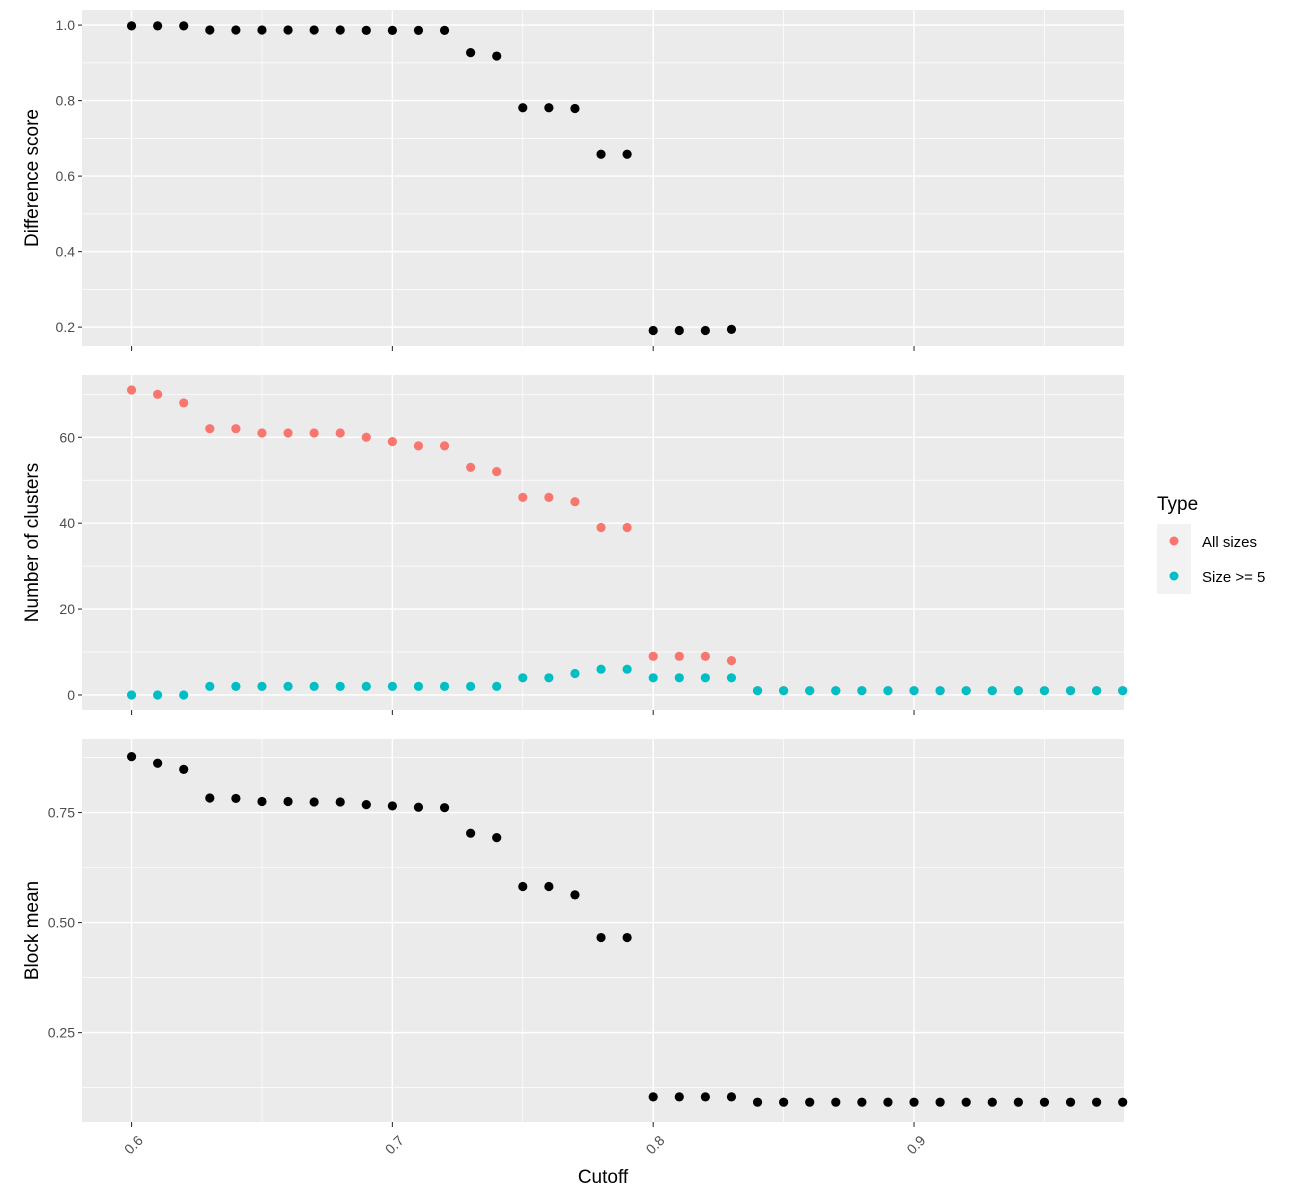 Image resolution: width=1300 pixels, height=1200 pixels. I want to click on legend-title: Type, so click(1177, 504).